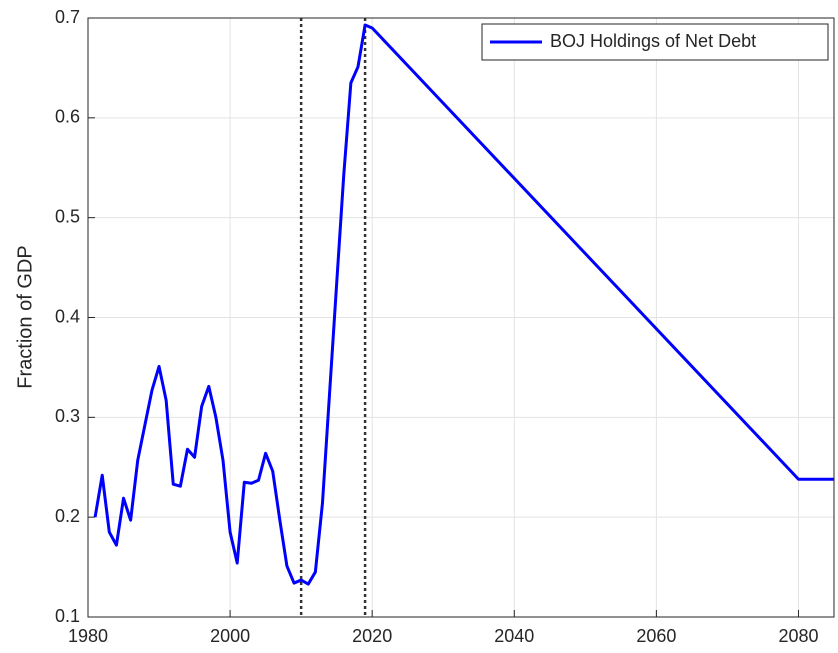  I want to click on y-tick-label: 0.2, so click(67, 516).